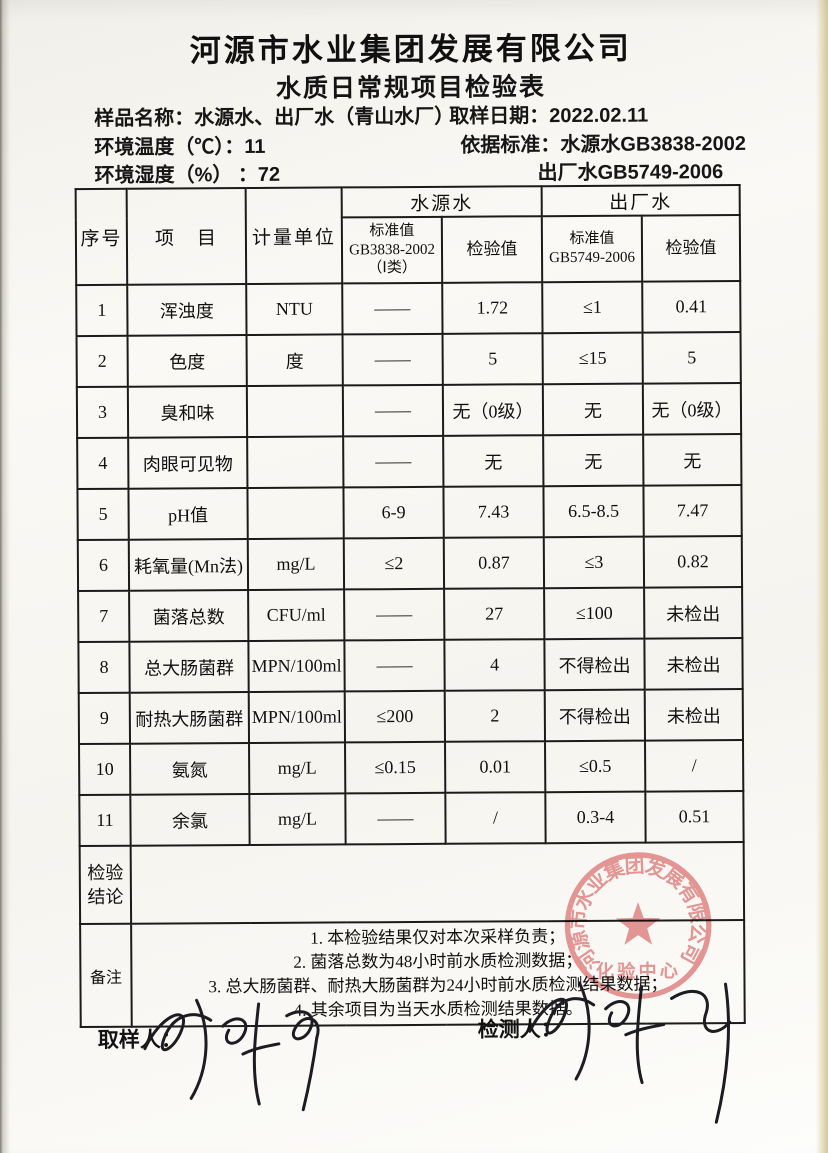 The width and height of the screenshot is (828, 1153). What do you see at coordinates (180, 147) in the screenshot?
I see `env-temperature: 环境温度（℃）：11` at bounding box center [180, 147].